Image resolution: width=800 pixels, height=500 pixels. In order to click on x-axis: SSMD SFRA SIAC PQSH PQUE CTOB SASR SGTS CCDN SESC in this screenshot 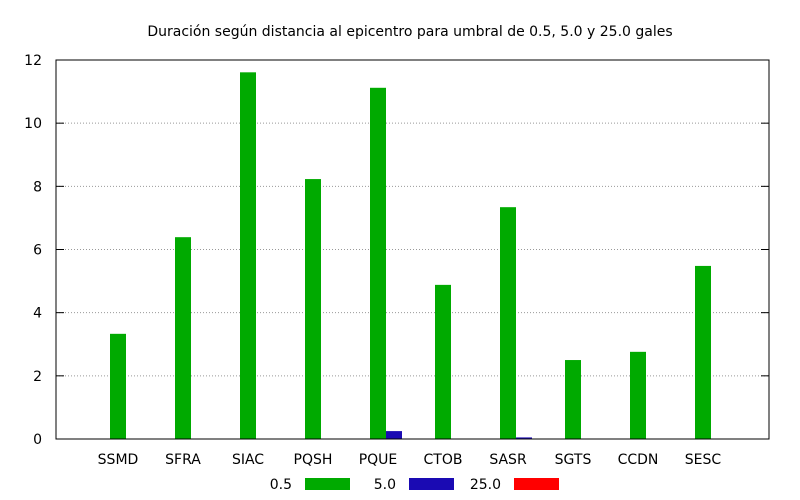, I will do `click(410, 460)`.